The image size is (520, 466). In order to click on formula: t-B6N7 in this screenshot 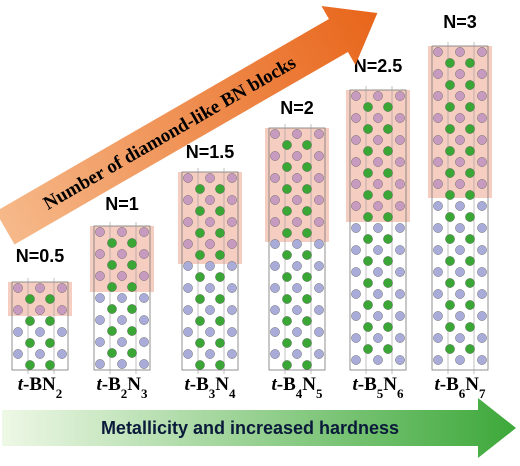, I will do `click(460, 387)`.